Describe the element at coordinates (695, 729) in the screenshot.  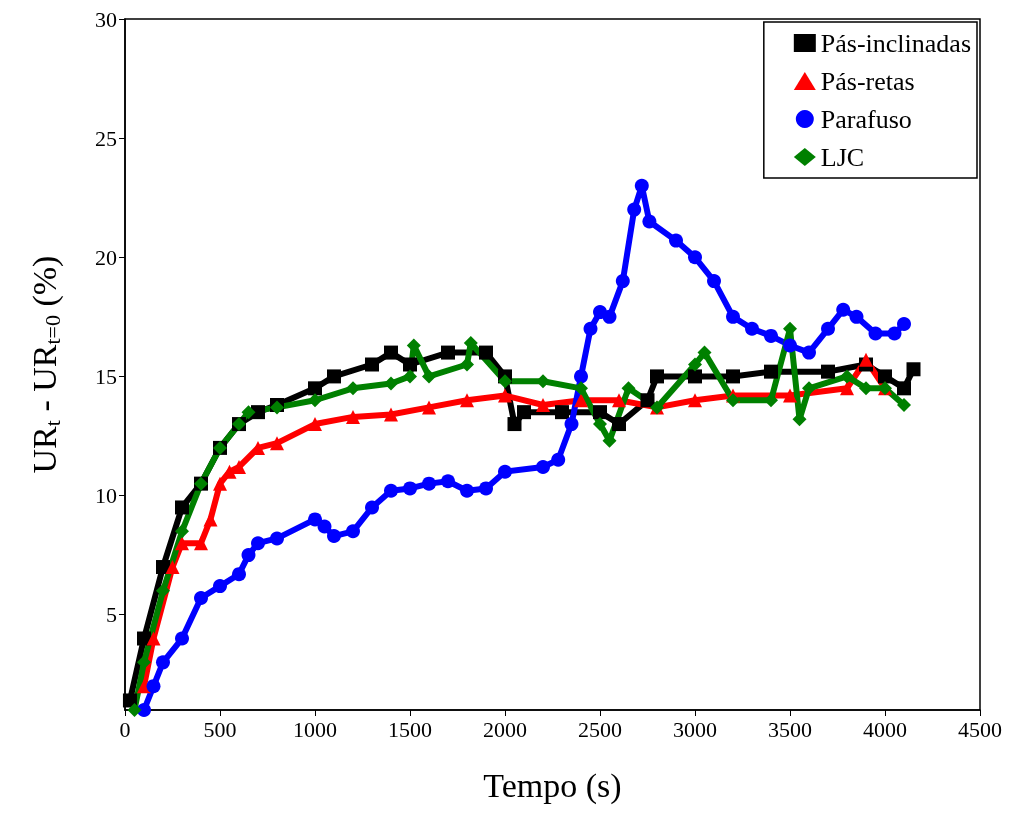
I see `x-tick-label: 3000` at that location.